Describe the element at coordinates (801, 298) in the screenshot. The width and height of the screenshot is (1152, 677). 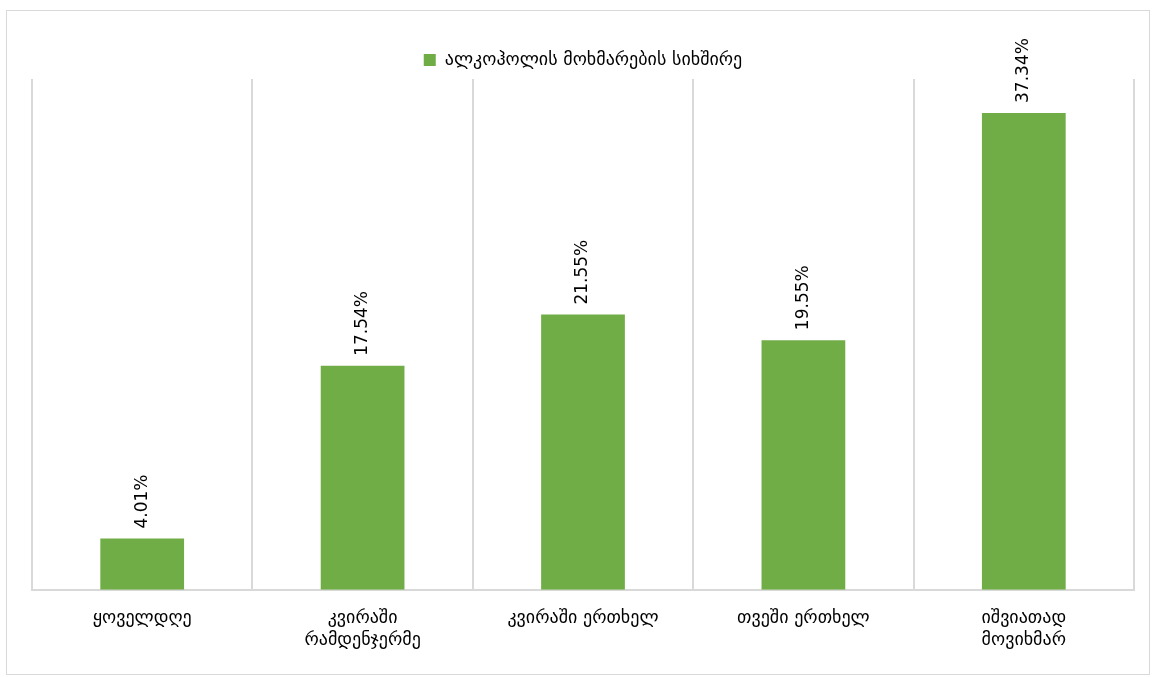
I see `data-label: 19.55%` at that location.